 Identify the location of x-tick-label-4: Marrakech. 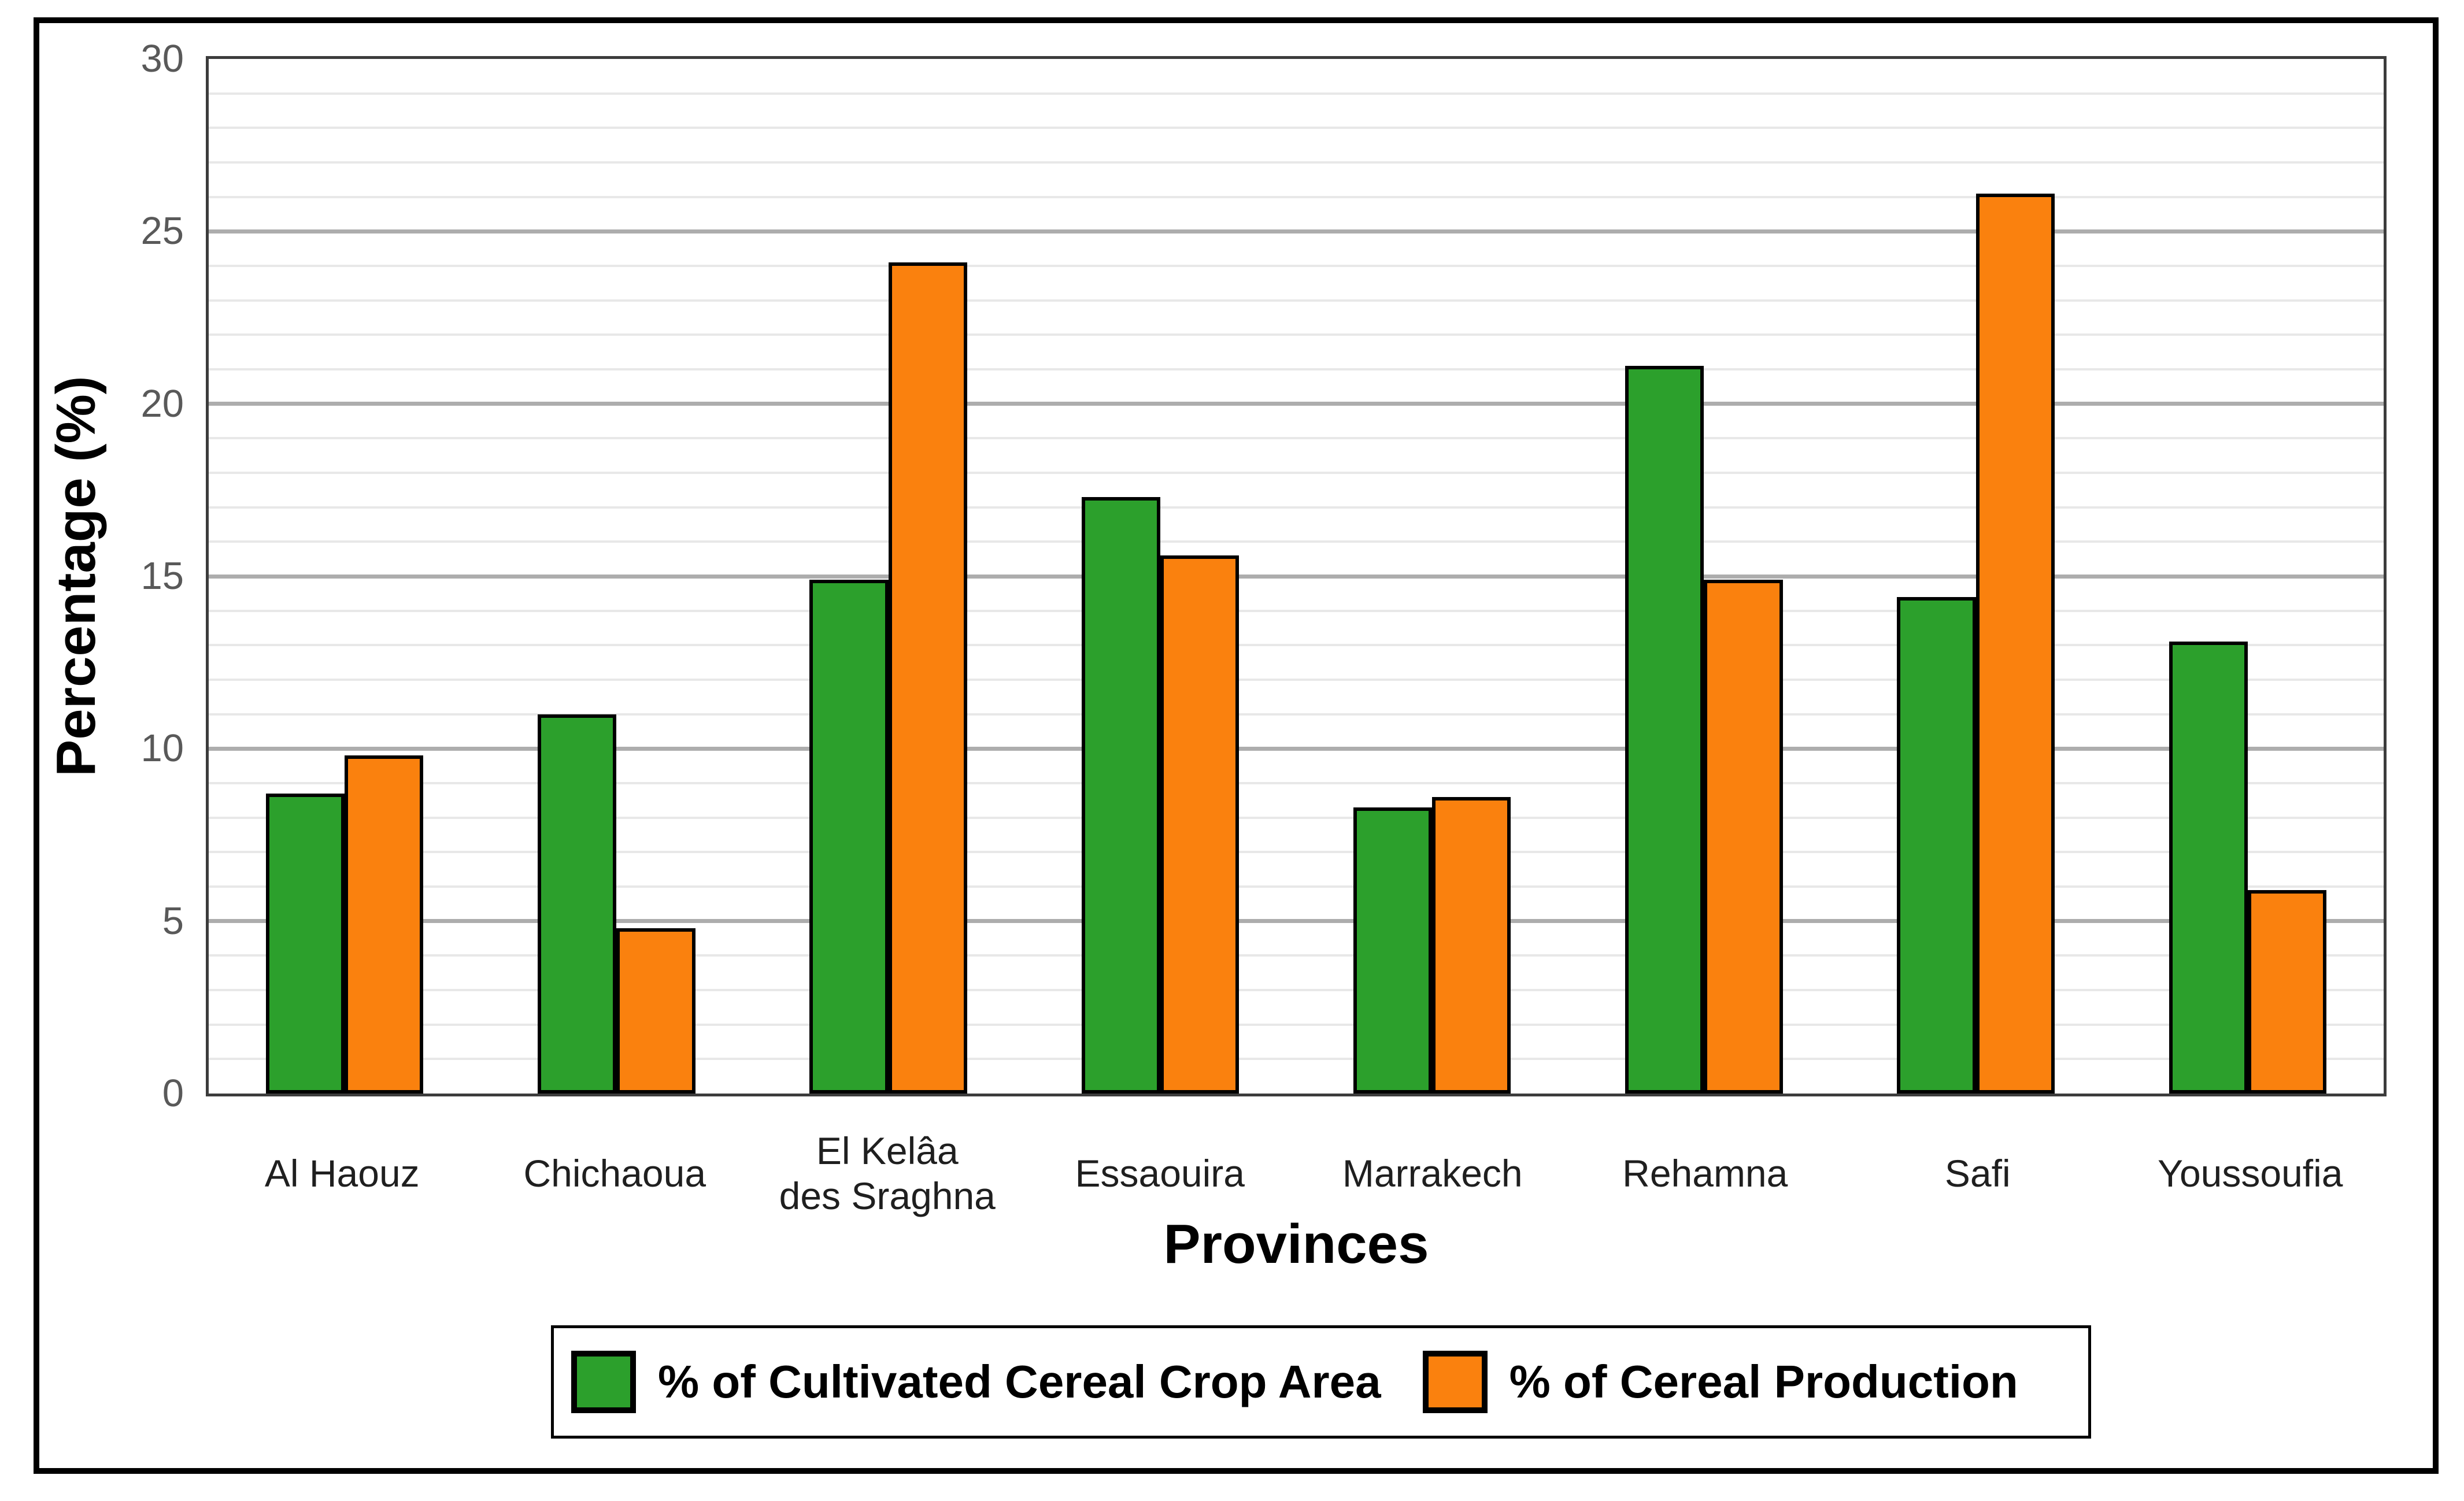
(1432, 1173).